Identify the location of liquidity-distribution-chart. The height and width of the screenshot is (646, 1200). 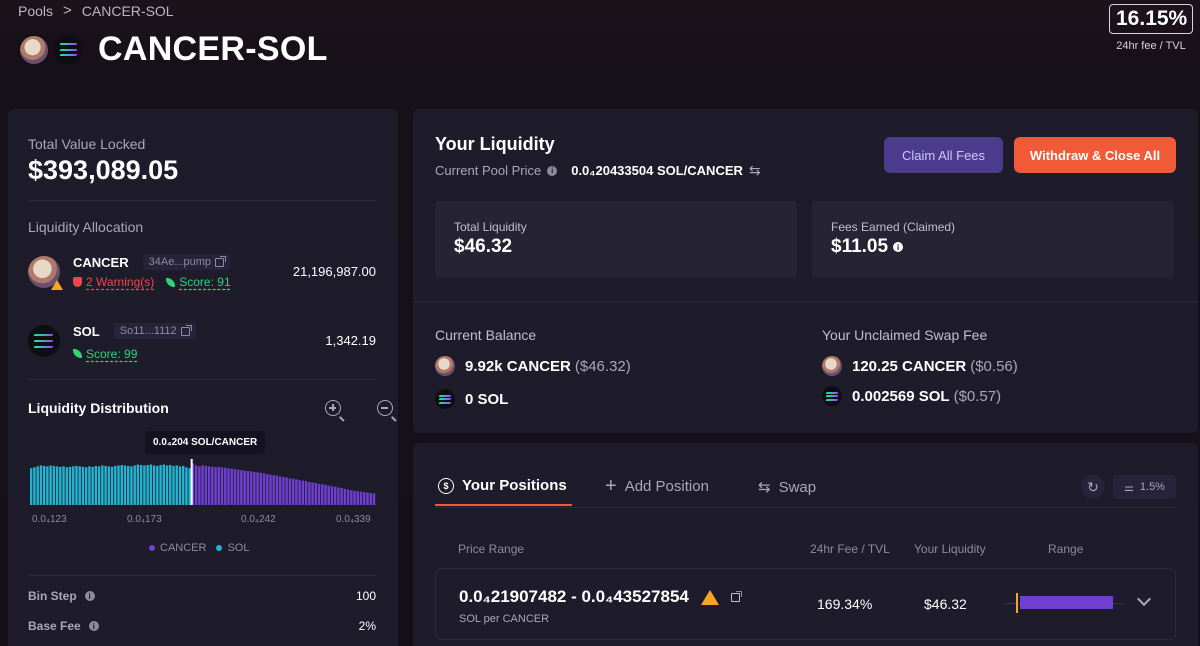
(203, 482).